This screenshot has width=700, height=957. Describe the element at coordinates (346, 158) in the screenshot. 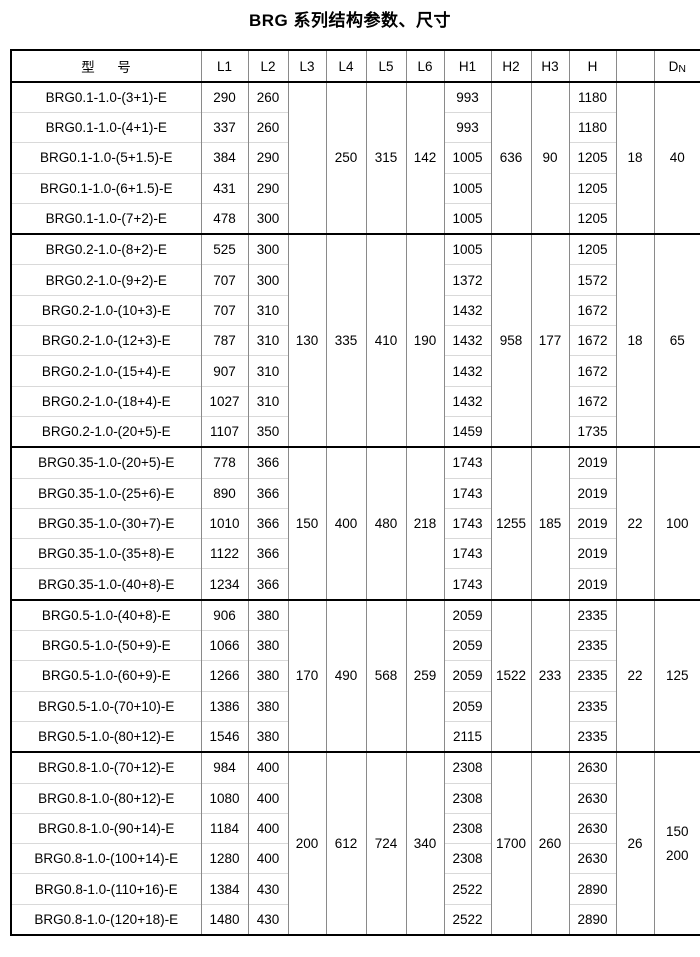

I see `cell-l4-merged: 250` at that location.